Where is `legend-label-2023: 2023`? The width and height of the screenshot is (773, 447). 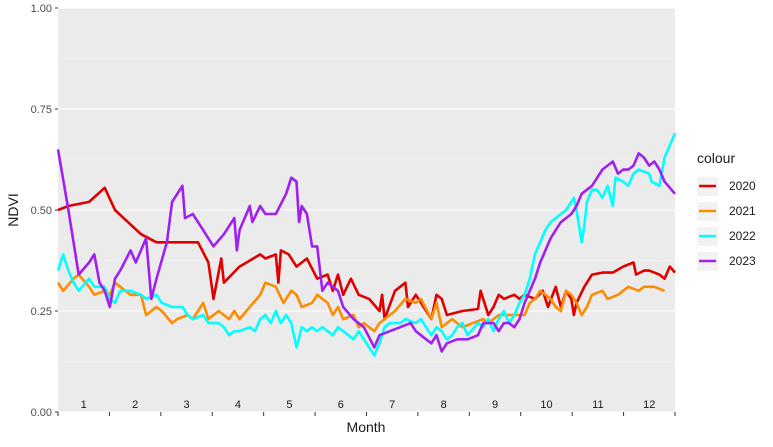
legend-label-2023: 2023 is located at coordinates (742, 261).